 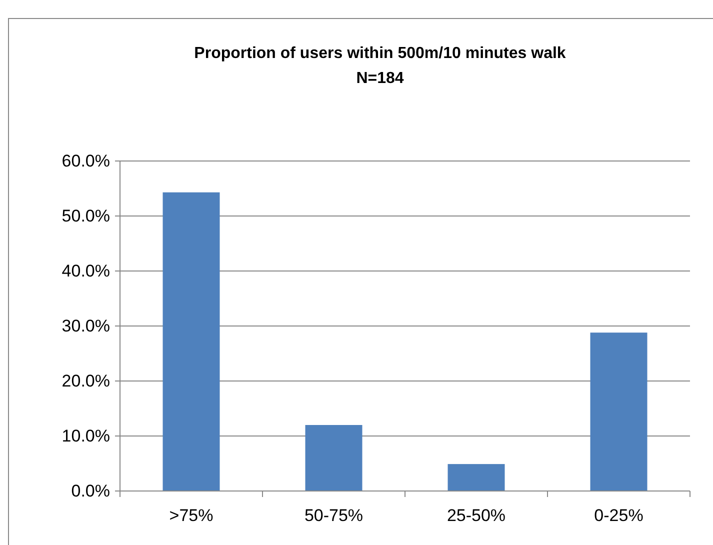 I want to click on x-tick-label: >75%, so click(x=191, y=515).